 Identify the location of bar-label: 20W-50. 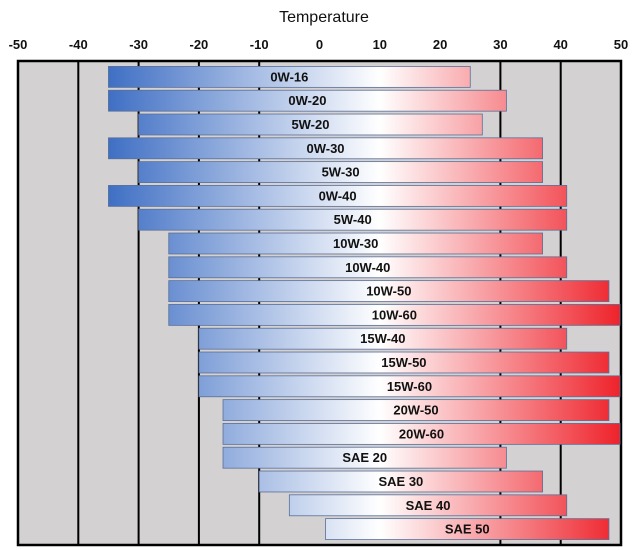
(415, 410).